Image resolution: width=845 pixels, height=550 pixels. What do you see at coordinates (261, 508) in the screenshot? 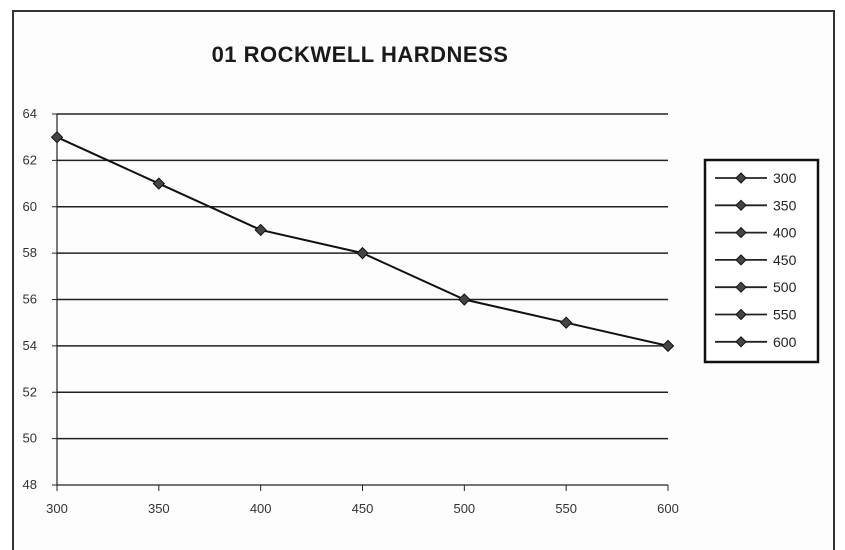
I see `x-tick-label: 400` at bounding box center [261, 508].